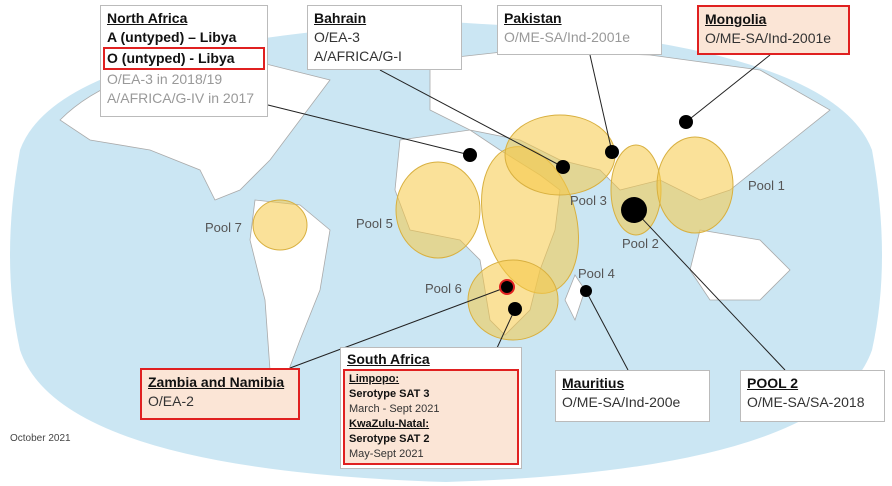 This screenshot has height=486, width=892. What do you see at coordinates (340, 18) in the screenshot?
I see `callout-title: Bahrain` at bounding box center [340, 18].